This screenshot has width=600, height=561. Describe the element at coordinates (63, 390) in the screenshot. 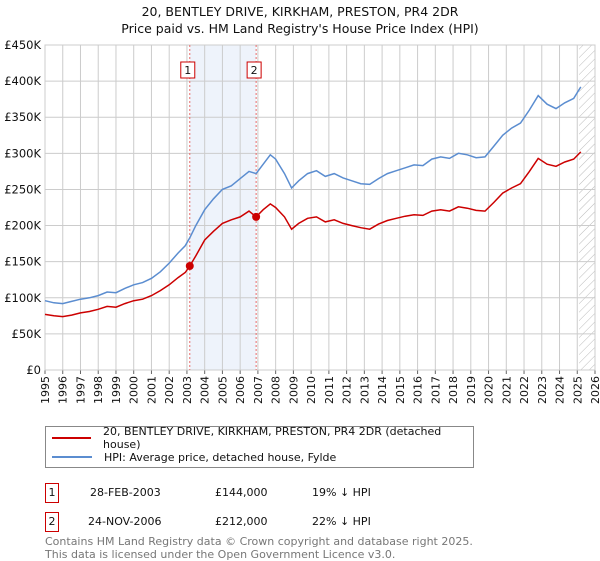

I see `x-tick-label: 1996` at that location.